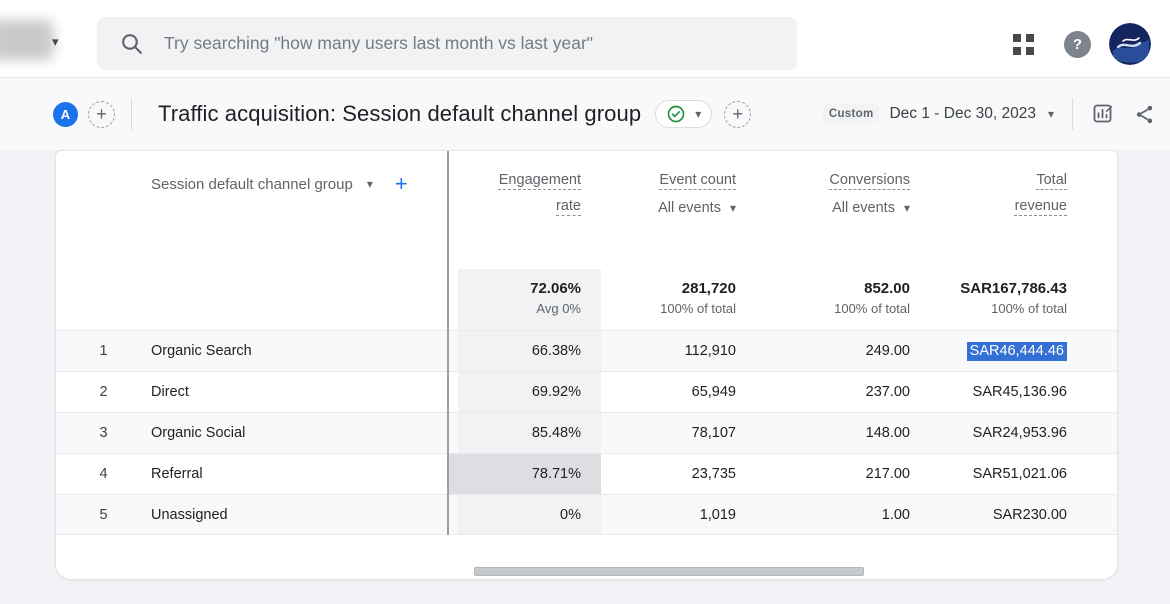 The image size is (1170, 604). Describe the element at coordinates (1019, 392) in the screenshot. I see `revenue-cell: SAR45,136.96` at that location.